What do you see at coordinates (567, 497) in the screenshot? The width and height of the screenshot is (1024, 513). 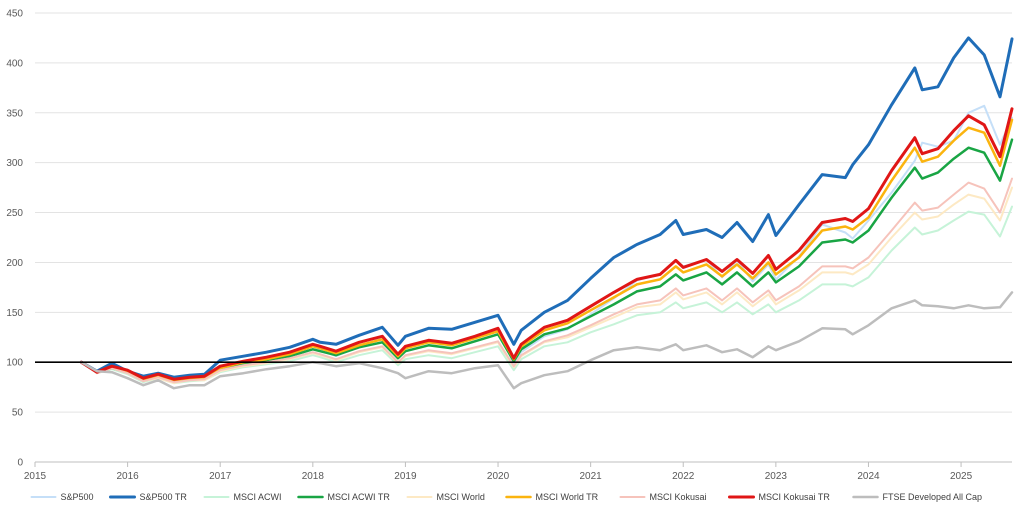 I see `legend-label: MSCI World TR` at bounding box center [567, 497].